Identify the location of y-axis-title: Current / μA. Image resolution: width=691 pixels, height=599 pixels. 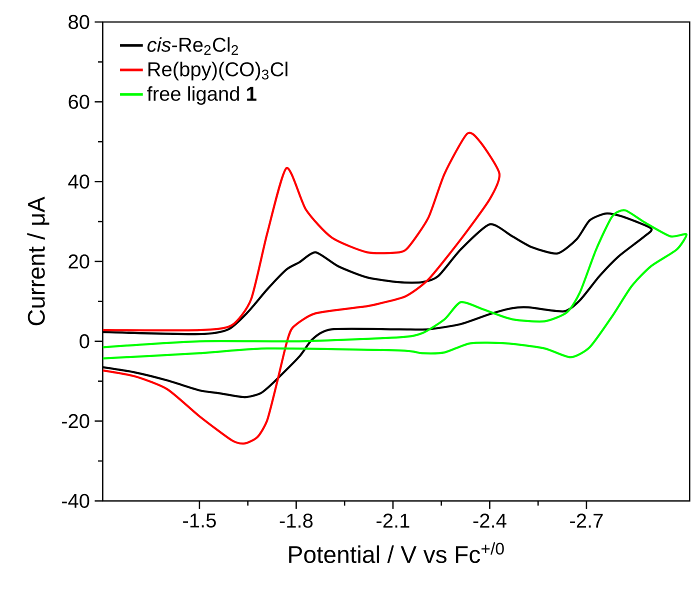
(38, 261).